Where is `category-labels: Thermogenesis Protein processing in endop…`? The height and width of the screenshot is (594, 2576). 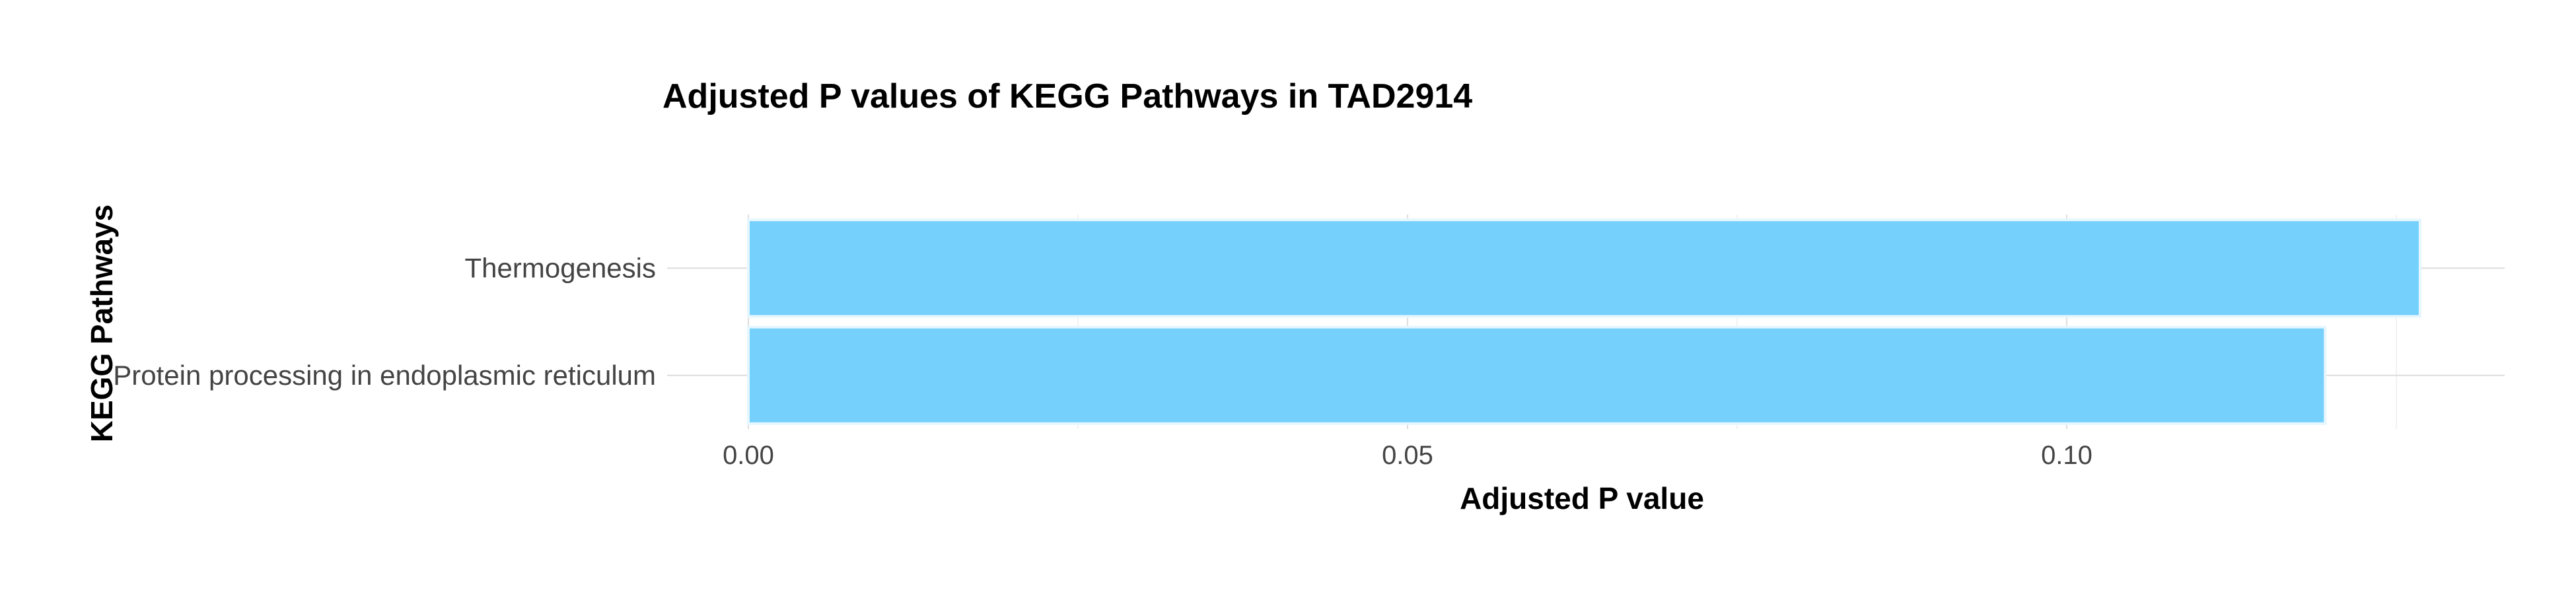 category-labels: Thermogenesis Protein processing in endop… is located at coordinates (384, 321).